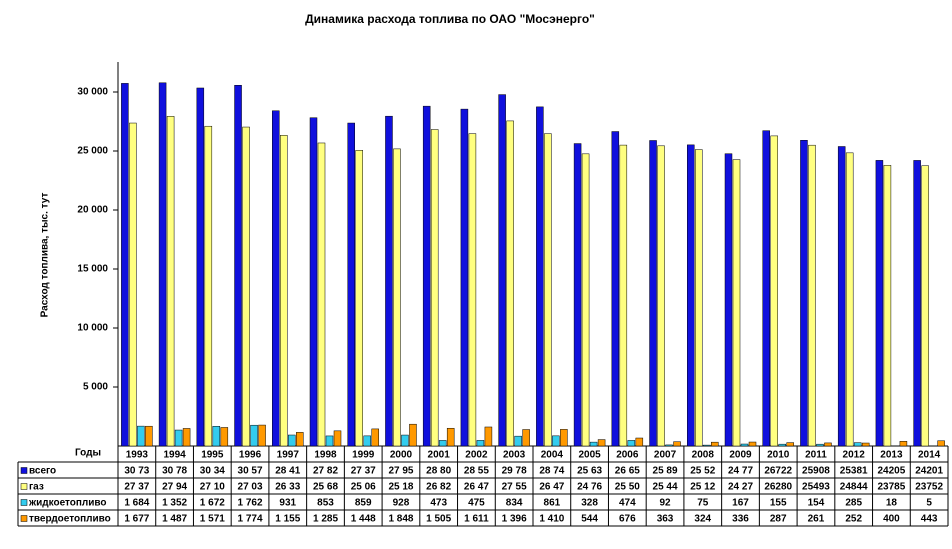 Image resolution: width=952 pixels, height=549 pixels. Describe the element at coordinates (627, 455) in the screenshot. I see `x-tick-label: 2006` at that location.